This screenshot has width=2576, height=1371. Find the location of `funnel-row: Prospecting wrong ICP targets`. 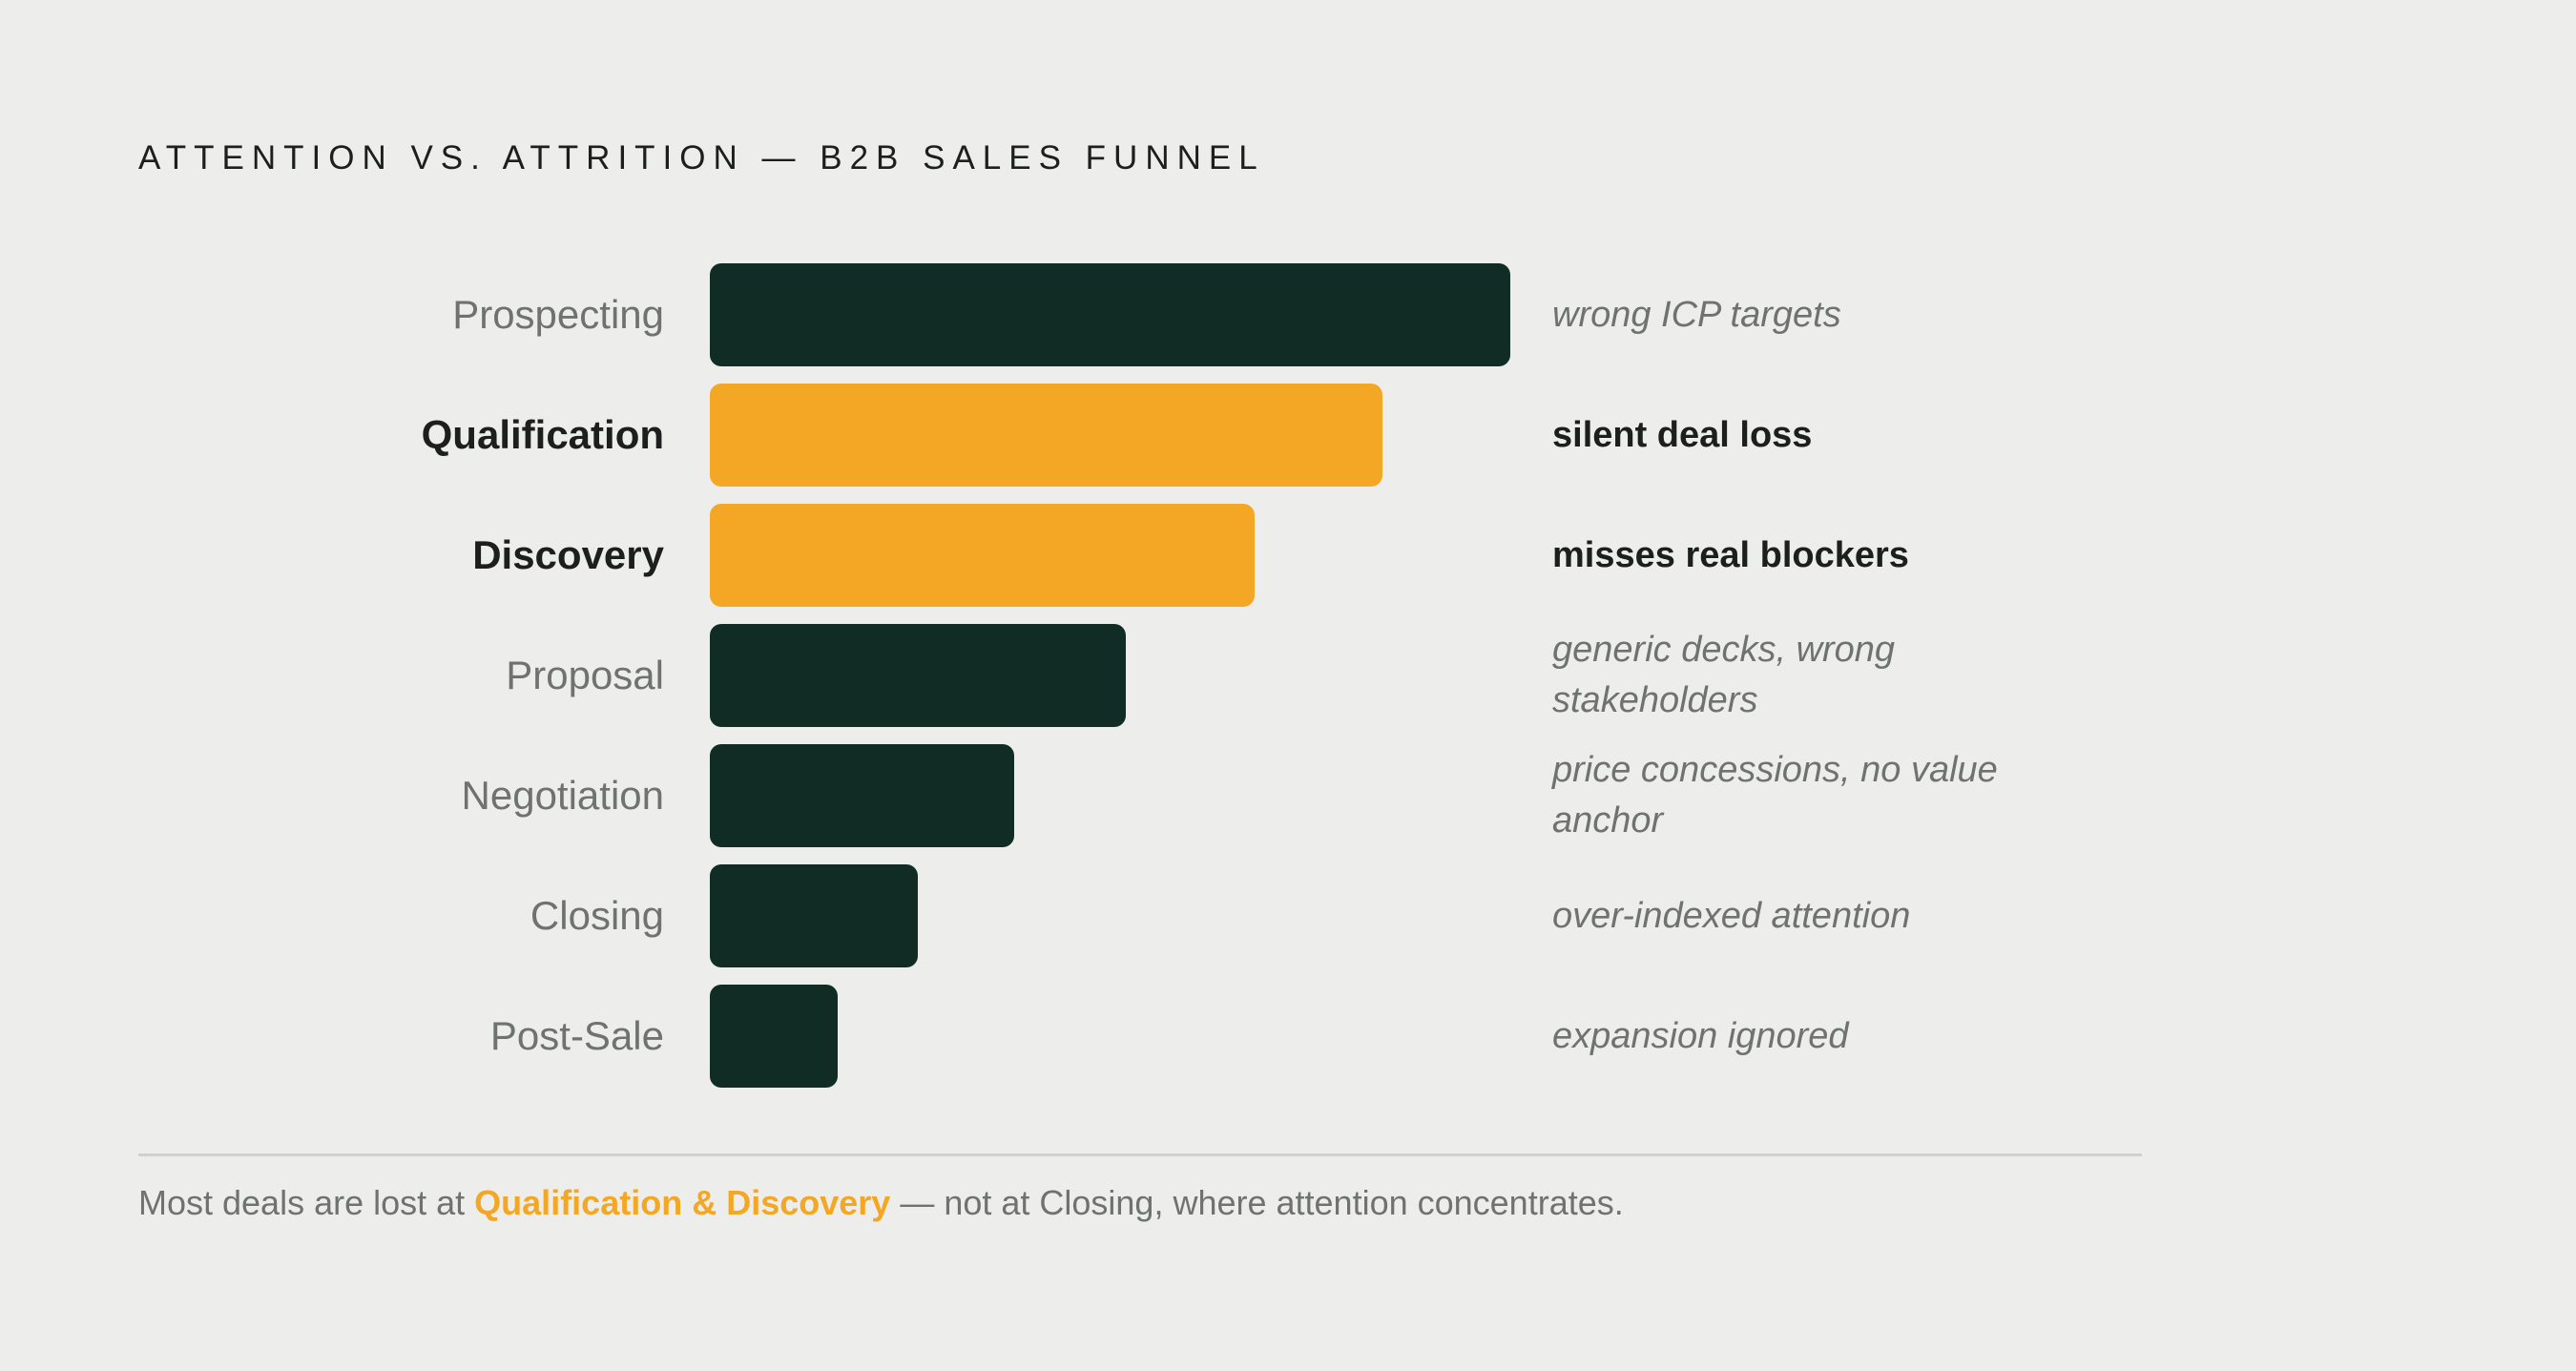

funnel-row: Prospecting wrong ICP targets is located at coordinates (1288, 314).